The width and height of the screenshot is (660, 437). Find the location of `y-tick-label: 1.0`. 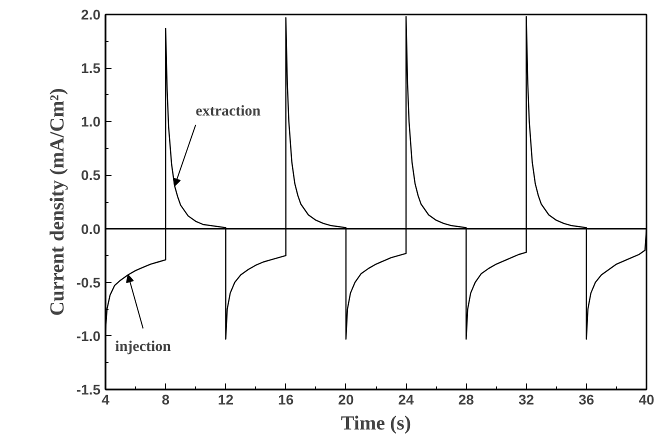

y-tick-label: 1.0 is located at coordinates (91, 122).